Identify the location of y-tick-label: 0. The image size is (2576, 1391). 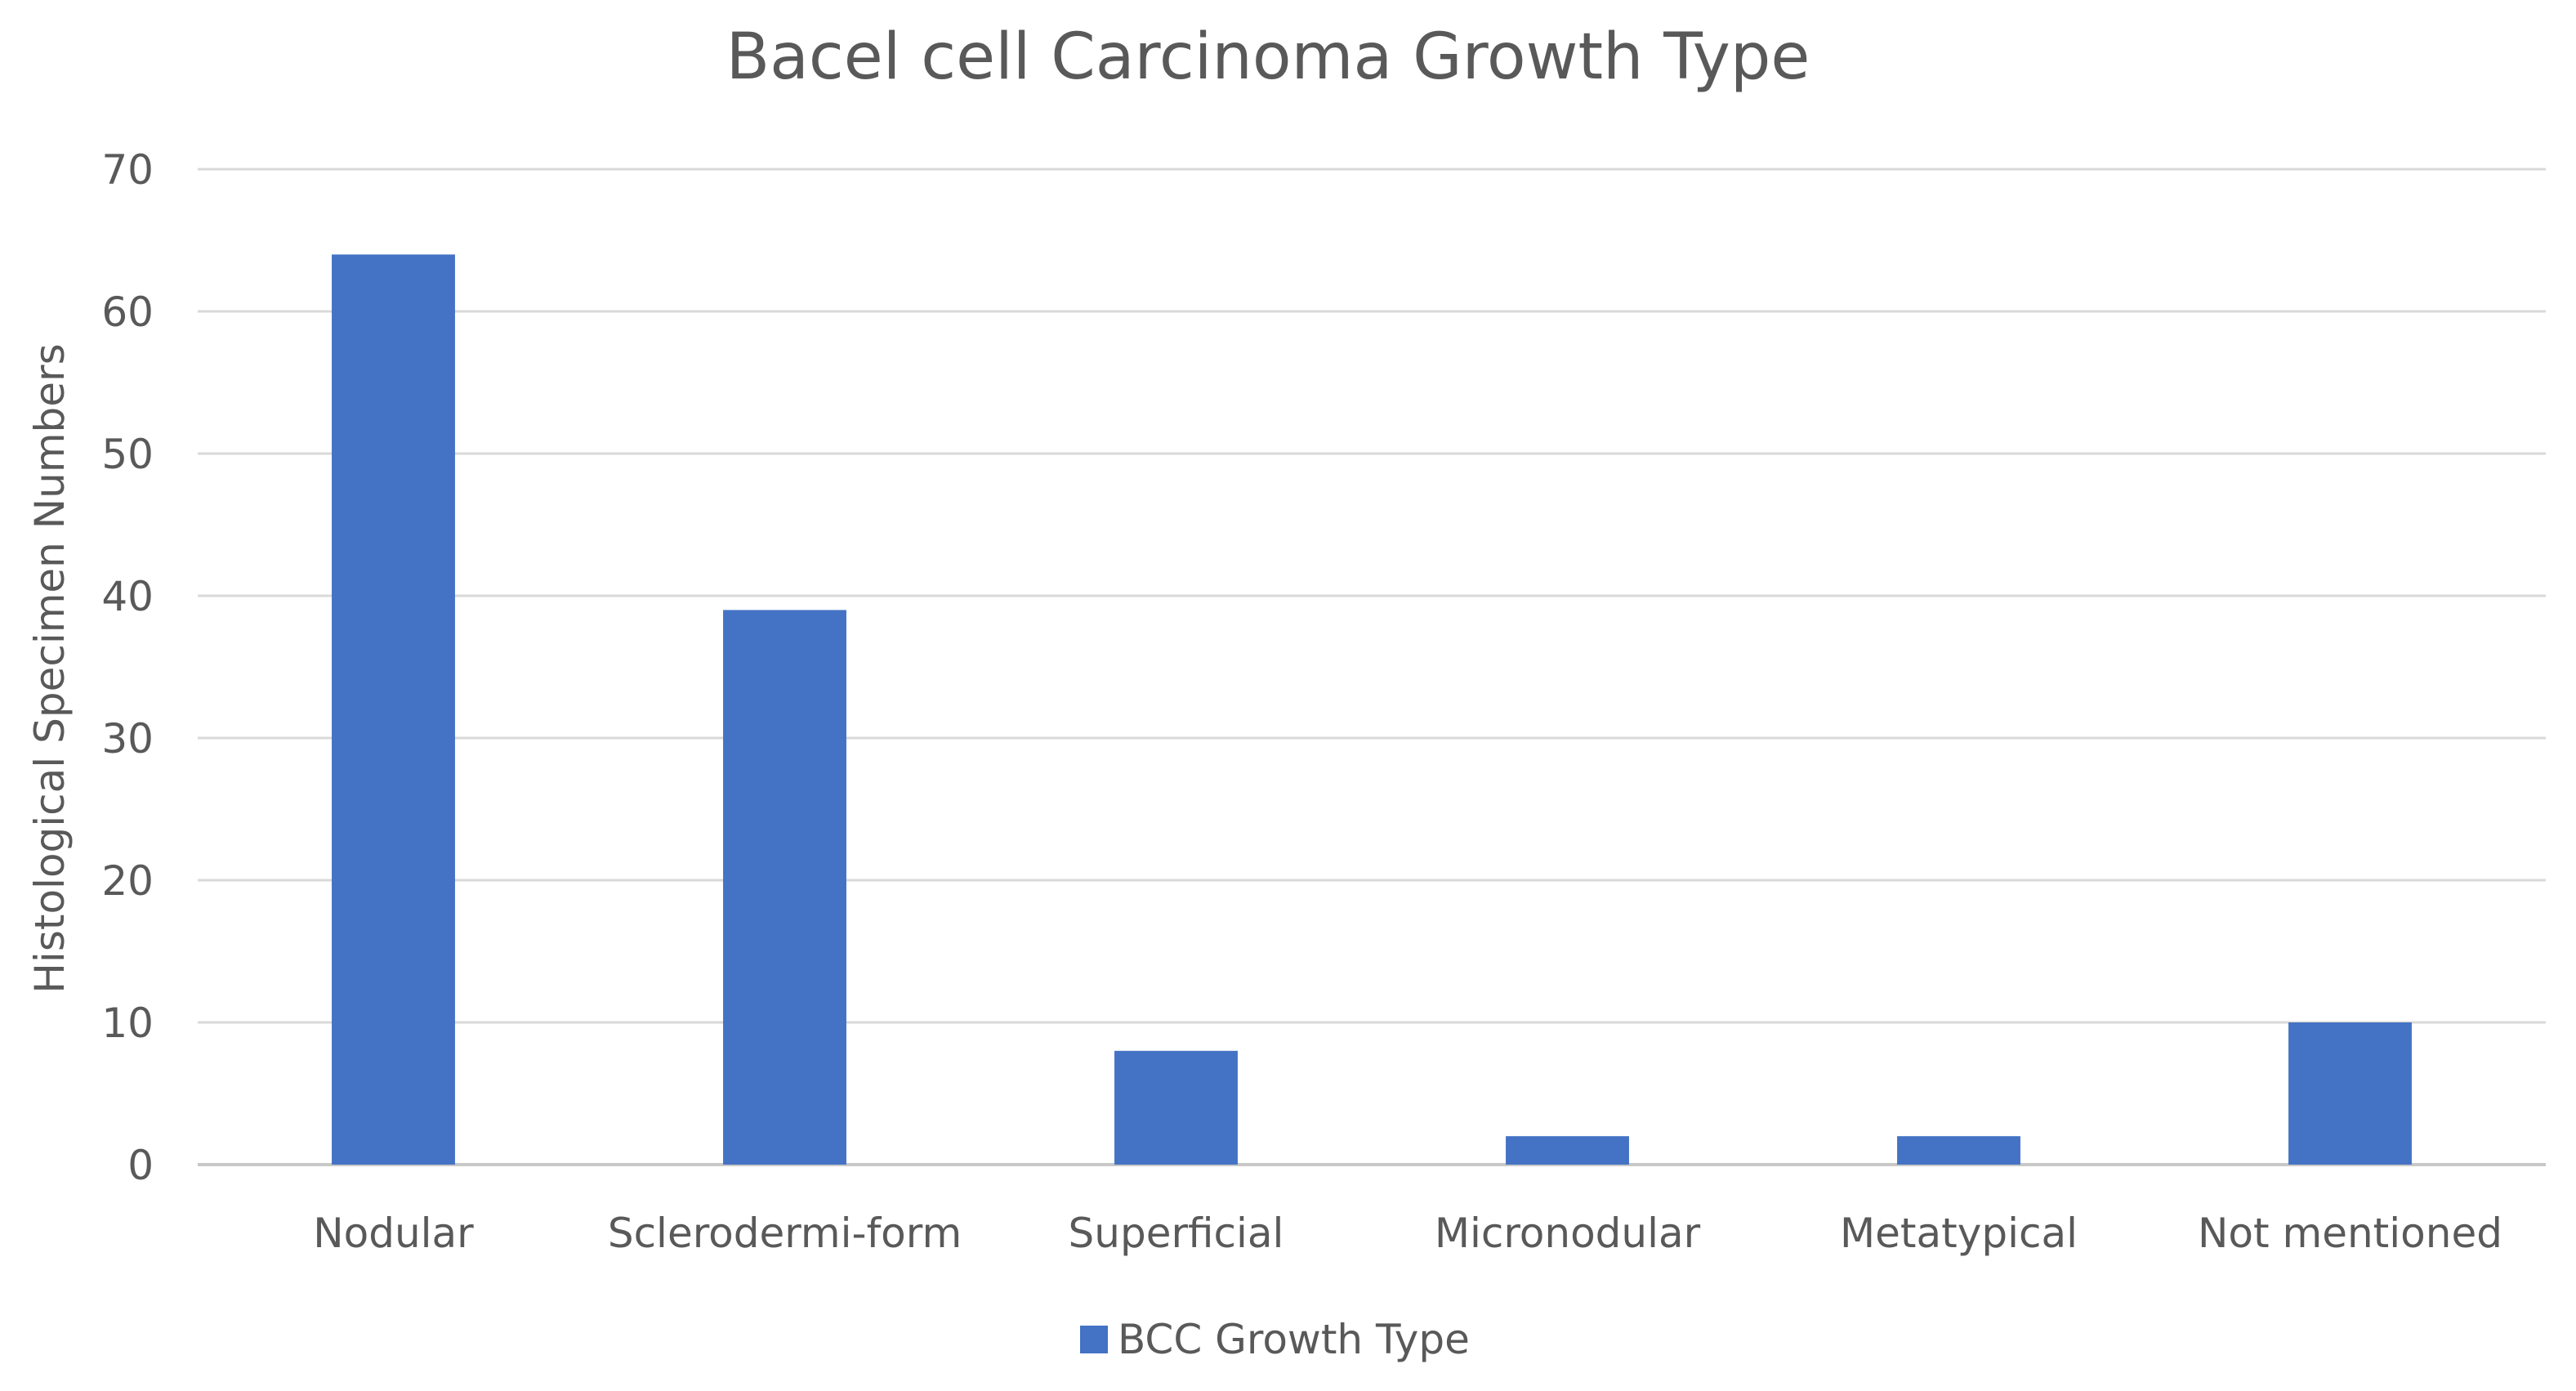
(140, 1165).